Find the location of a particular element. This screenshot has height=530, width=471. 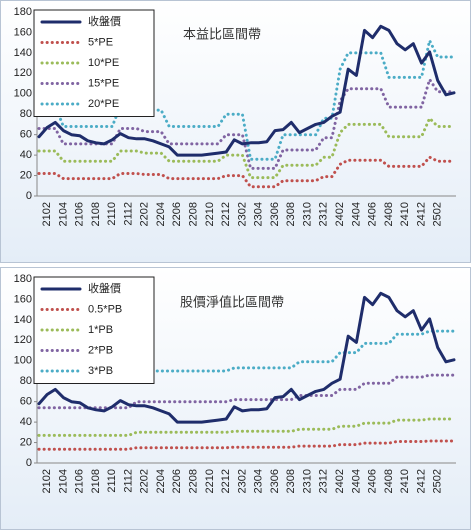

chart-title: 本益比區間帶 is located at coordinates (222, 33).